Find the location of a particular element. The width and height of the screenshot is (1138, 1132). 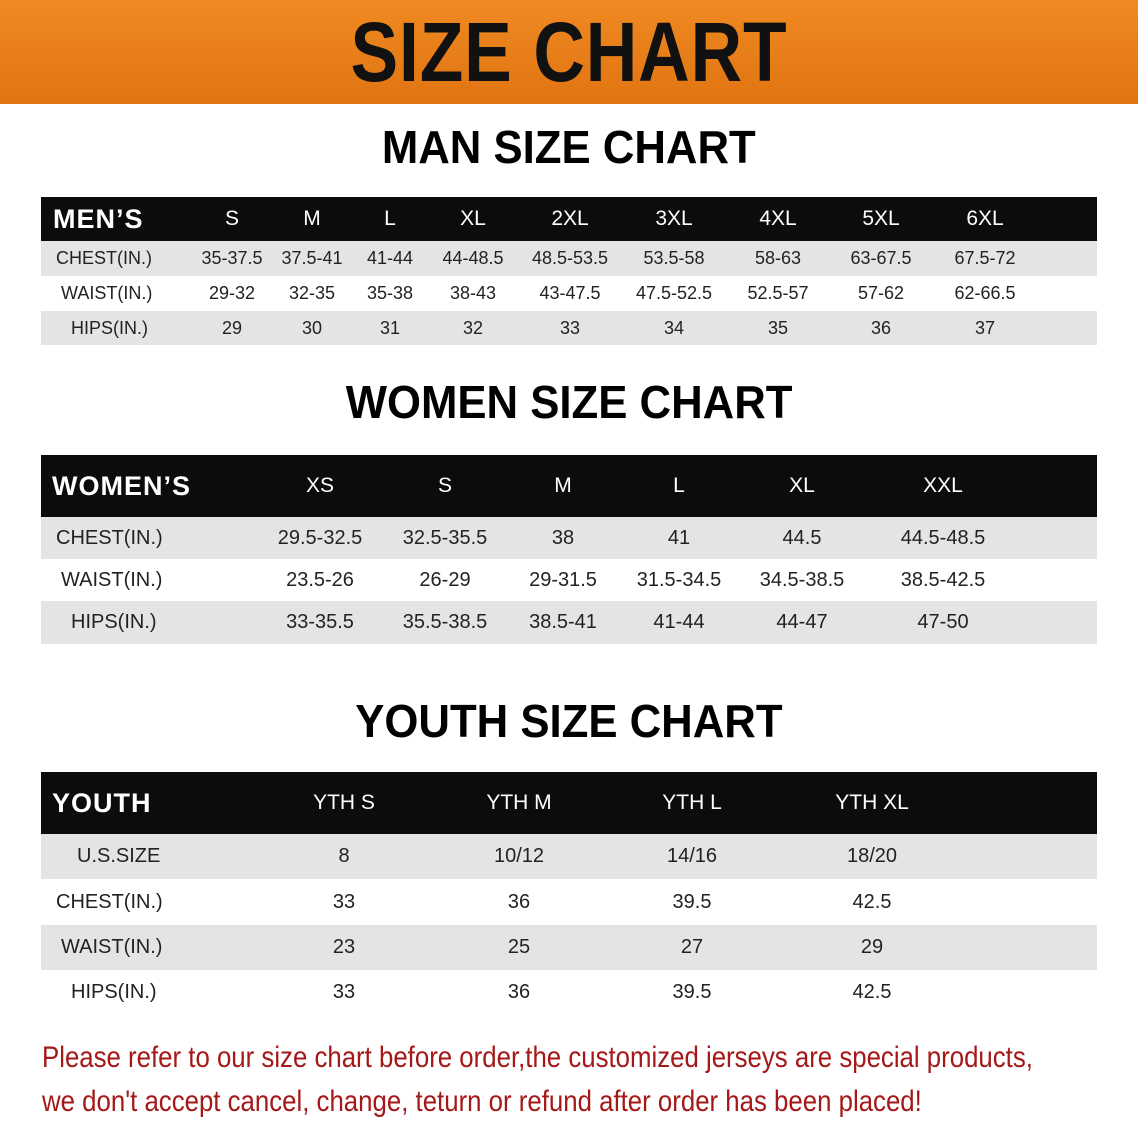

table-cell: 38-43 is located at coordinates (473, 293).